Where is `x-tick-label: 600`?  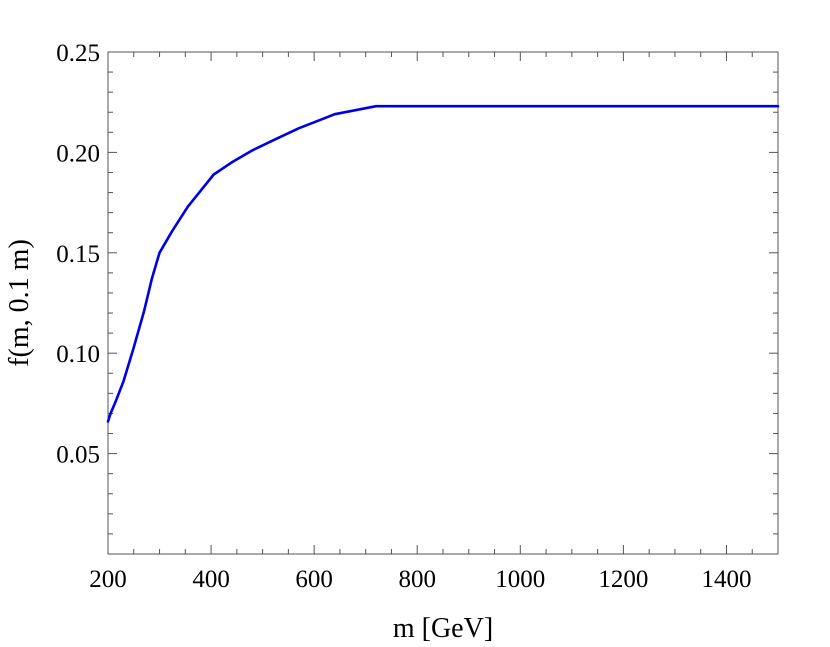 x-tick-label: 600 is located at coordinates (314, 579).